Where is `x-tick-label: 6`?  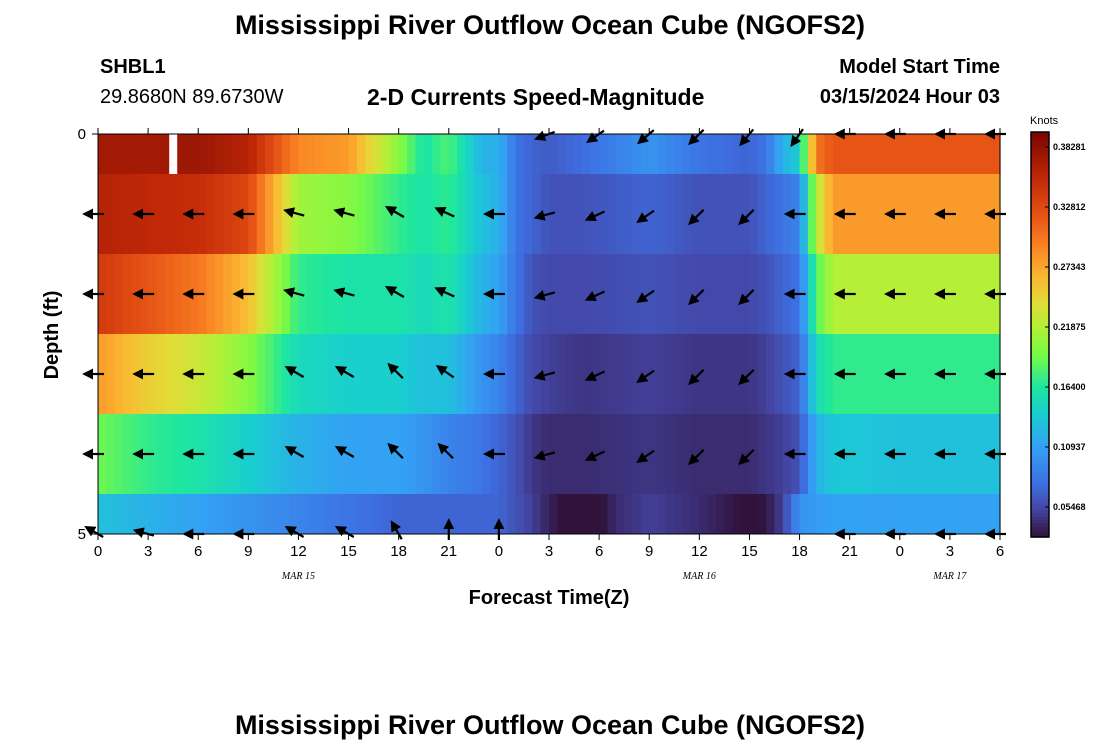
x-tick-label: 6 is located at coordinates (599, 551).